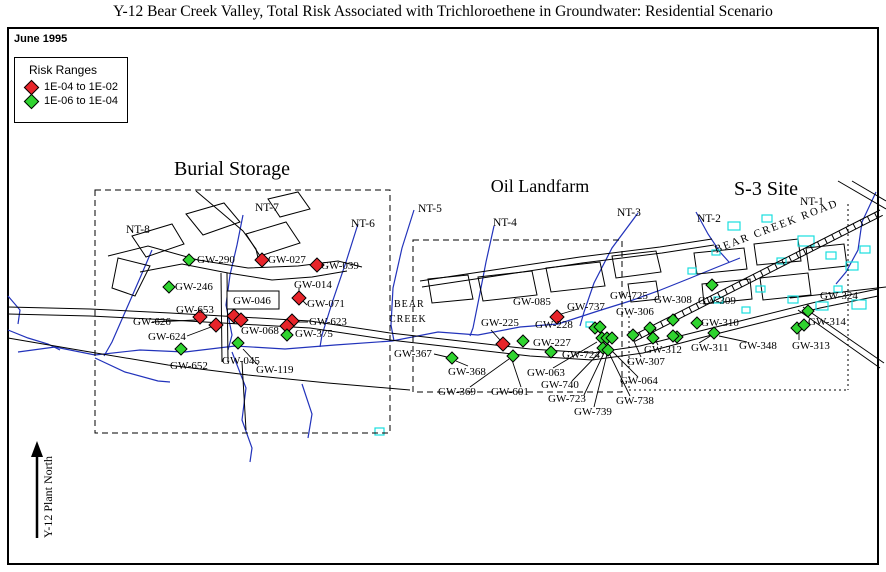 The height and width of the screenshot is (572, 886). Describe the element at coordinates (629, 213) in the screenshot. I see `tributary-label: NT-3` at that location.